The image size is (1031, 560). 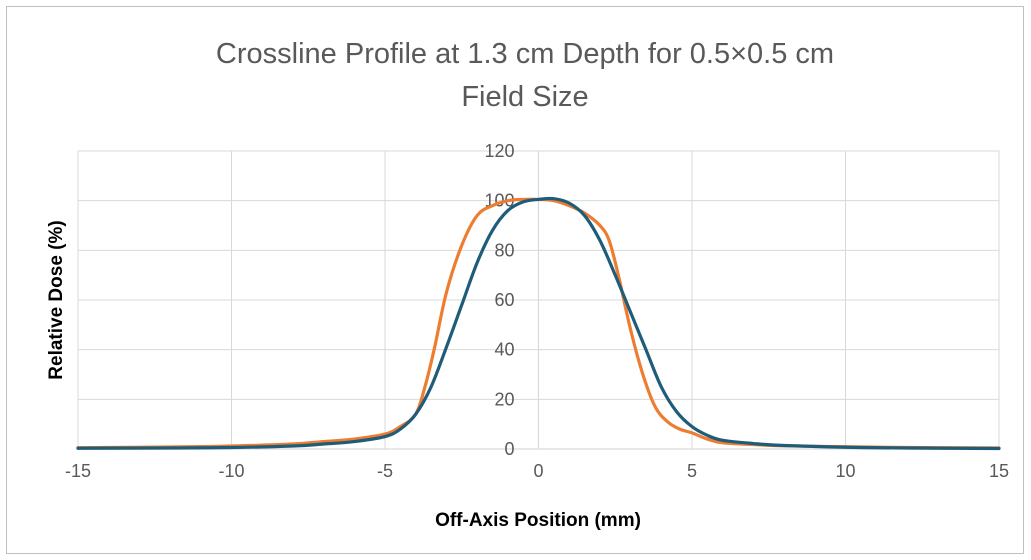 What do you see at coordinates (78, 471) in the screenshot?
I see `x-tick-label: -15` at bounding box center [78, 471].